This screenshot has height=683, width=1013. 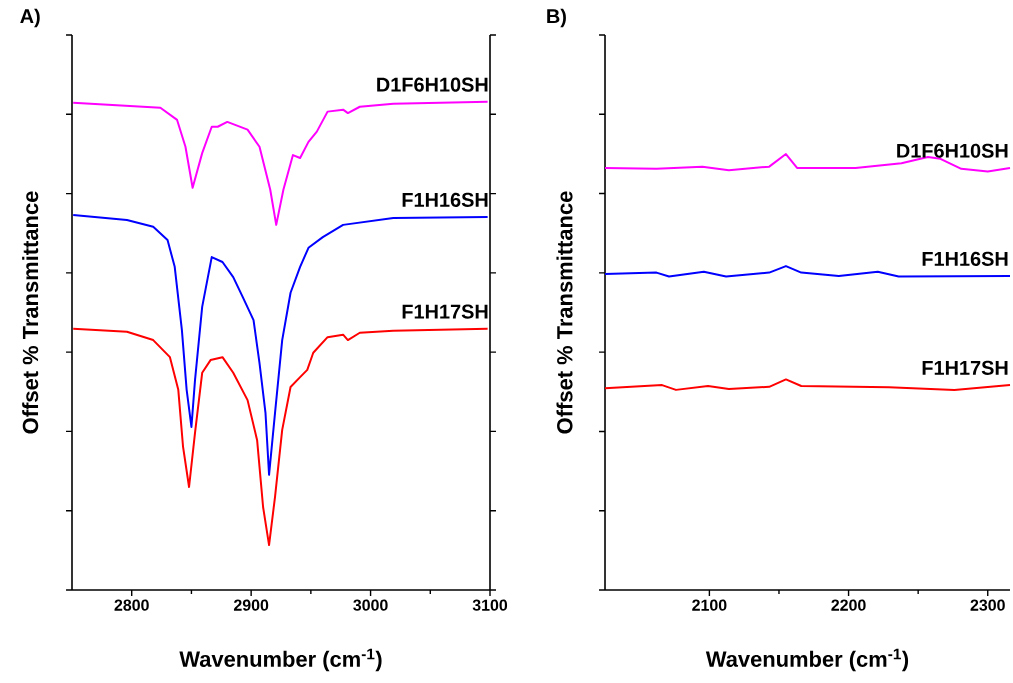 What do you see at coordinates (370, 605) in the screenshot?
I see `x-tick-label: 3000` at bounding box center [370, 605].